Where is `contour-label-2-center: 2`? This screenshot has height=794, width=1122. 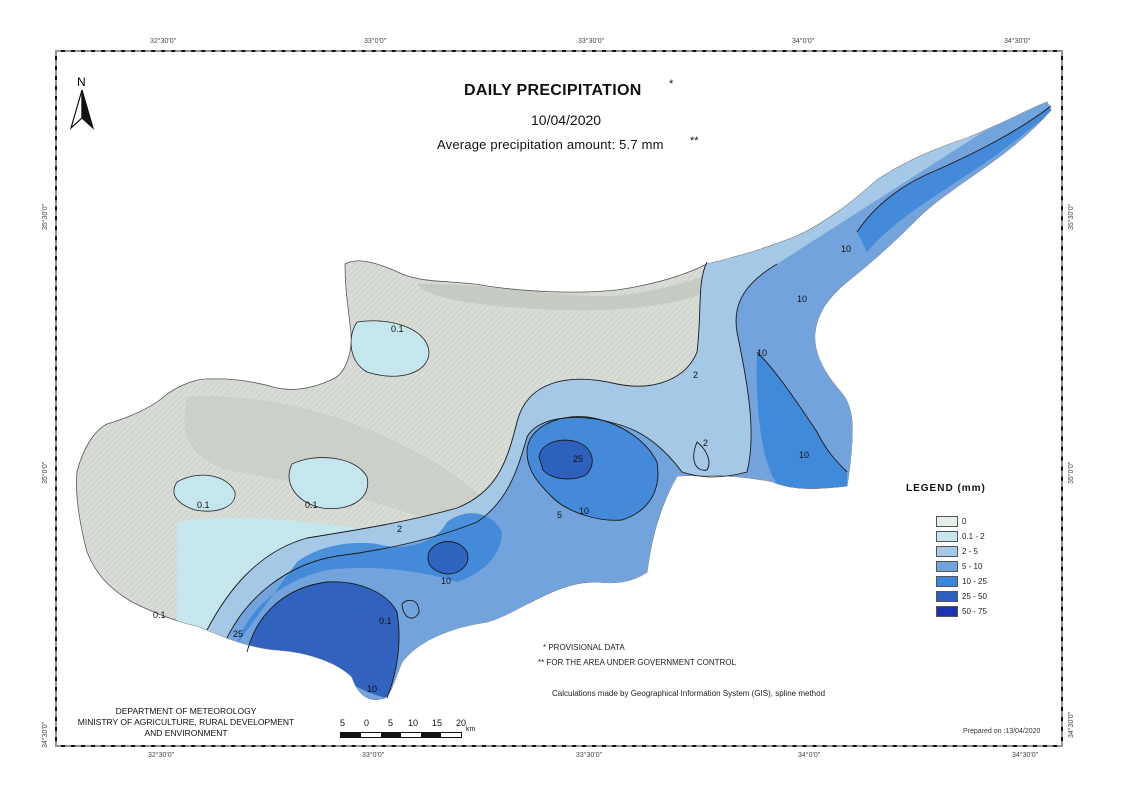 contour-label-2-center: 2 is located at coordinates (399, 529).